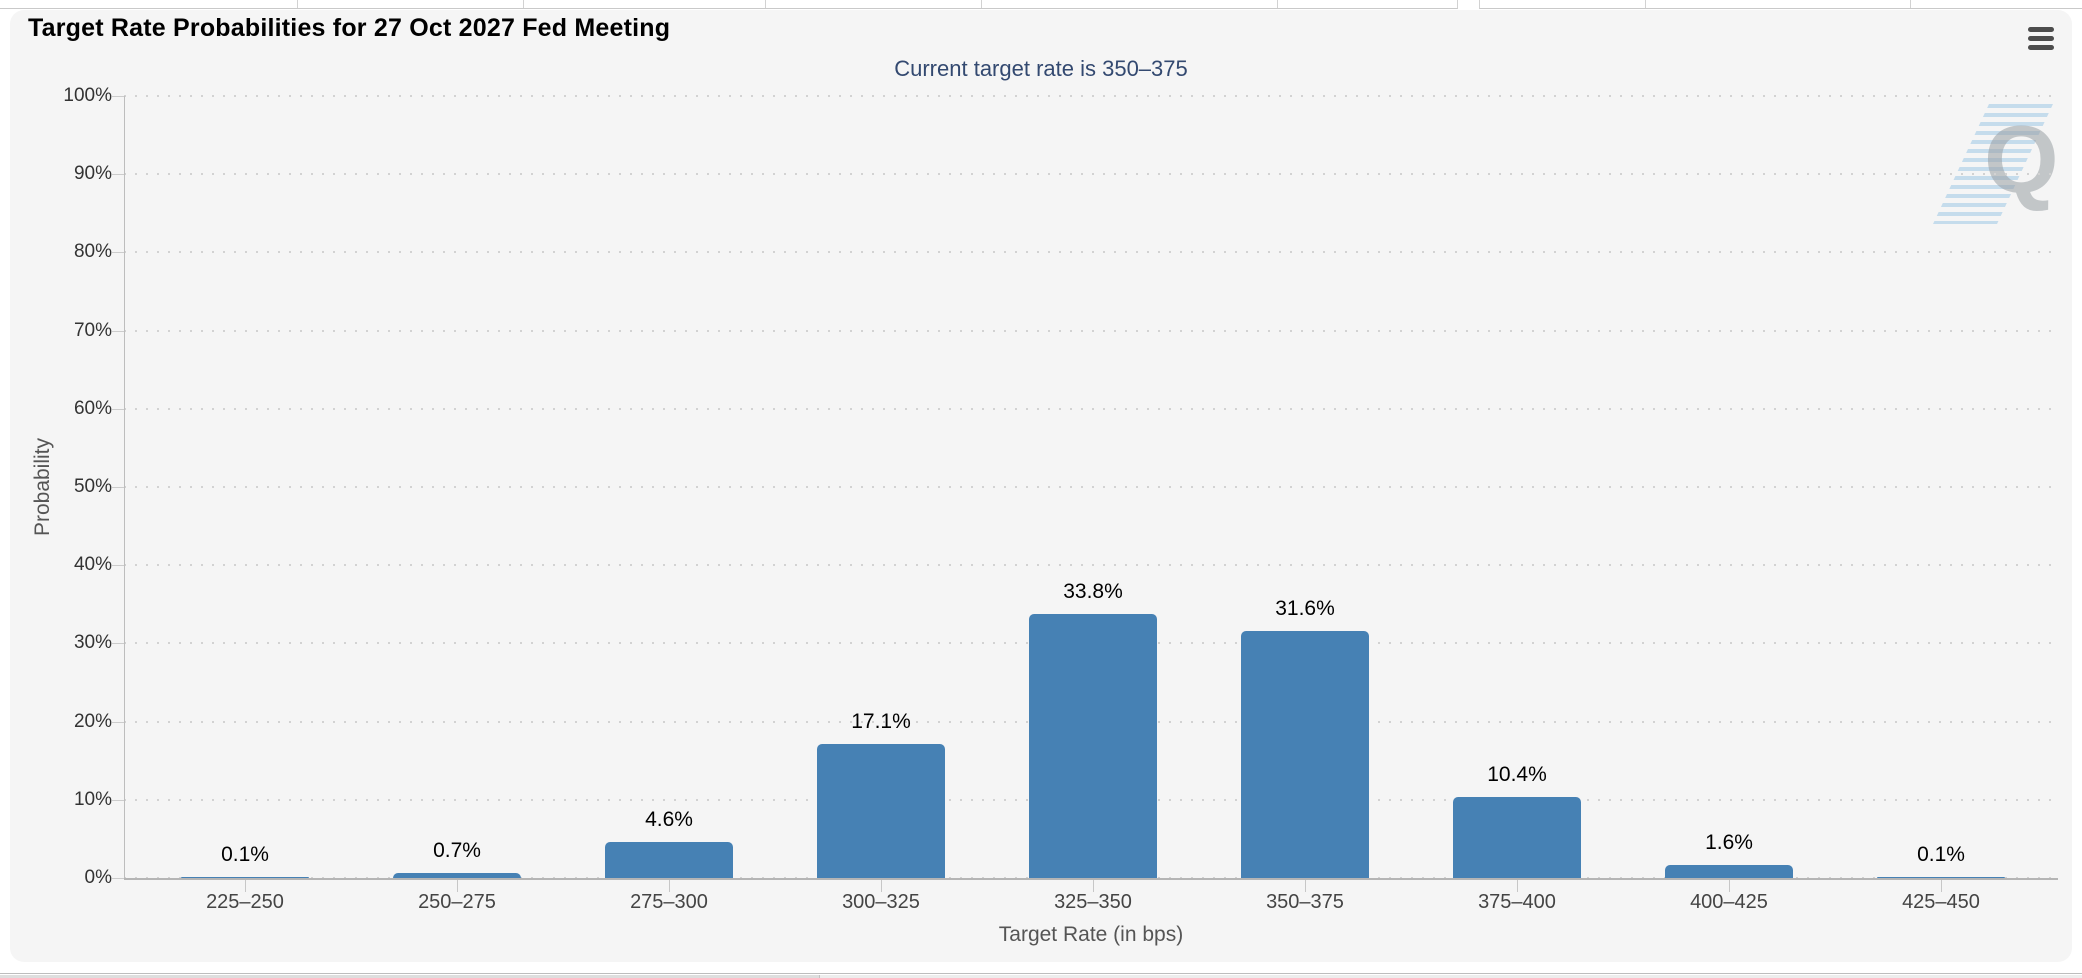 The width and height of the screenshot is (2082, 978). I want to click on y-axis-label: 60%, so click(92, 408).